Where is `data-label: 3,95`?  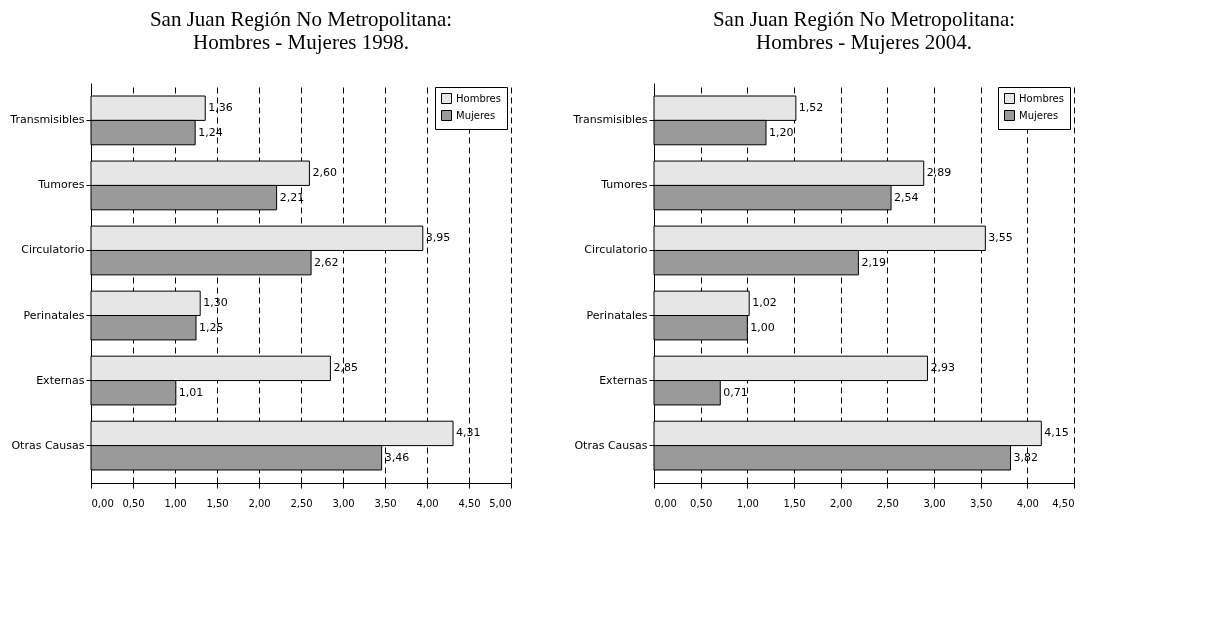 data-label: 3,95 is located at coordinates (438, 238).